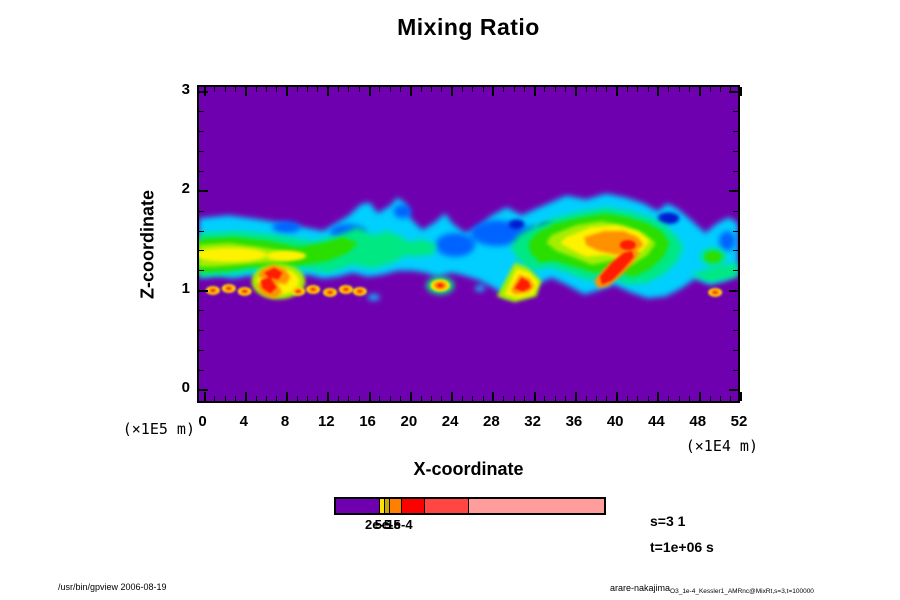 The height and width of the screenshot is (600, 900). What do you see at coordinates (640, 588) in the screenshot?
I see `footer-run-name: arare-nakajima` at bounding box center [640, 588].